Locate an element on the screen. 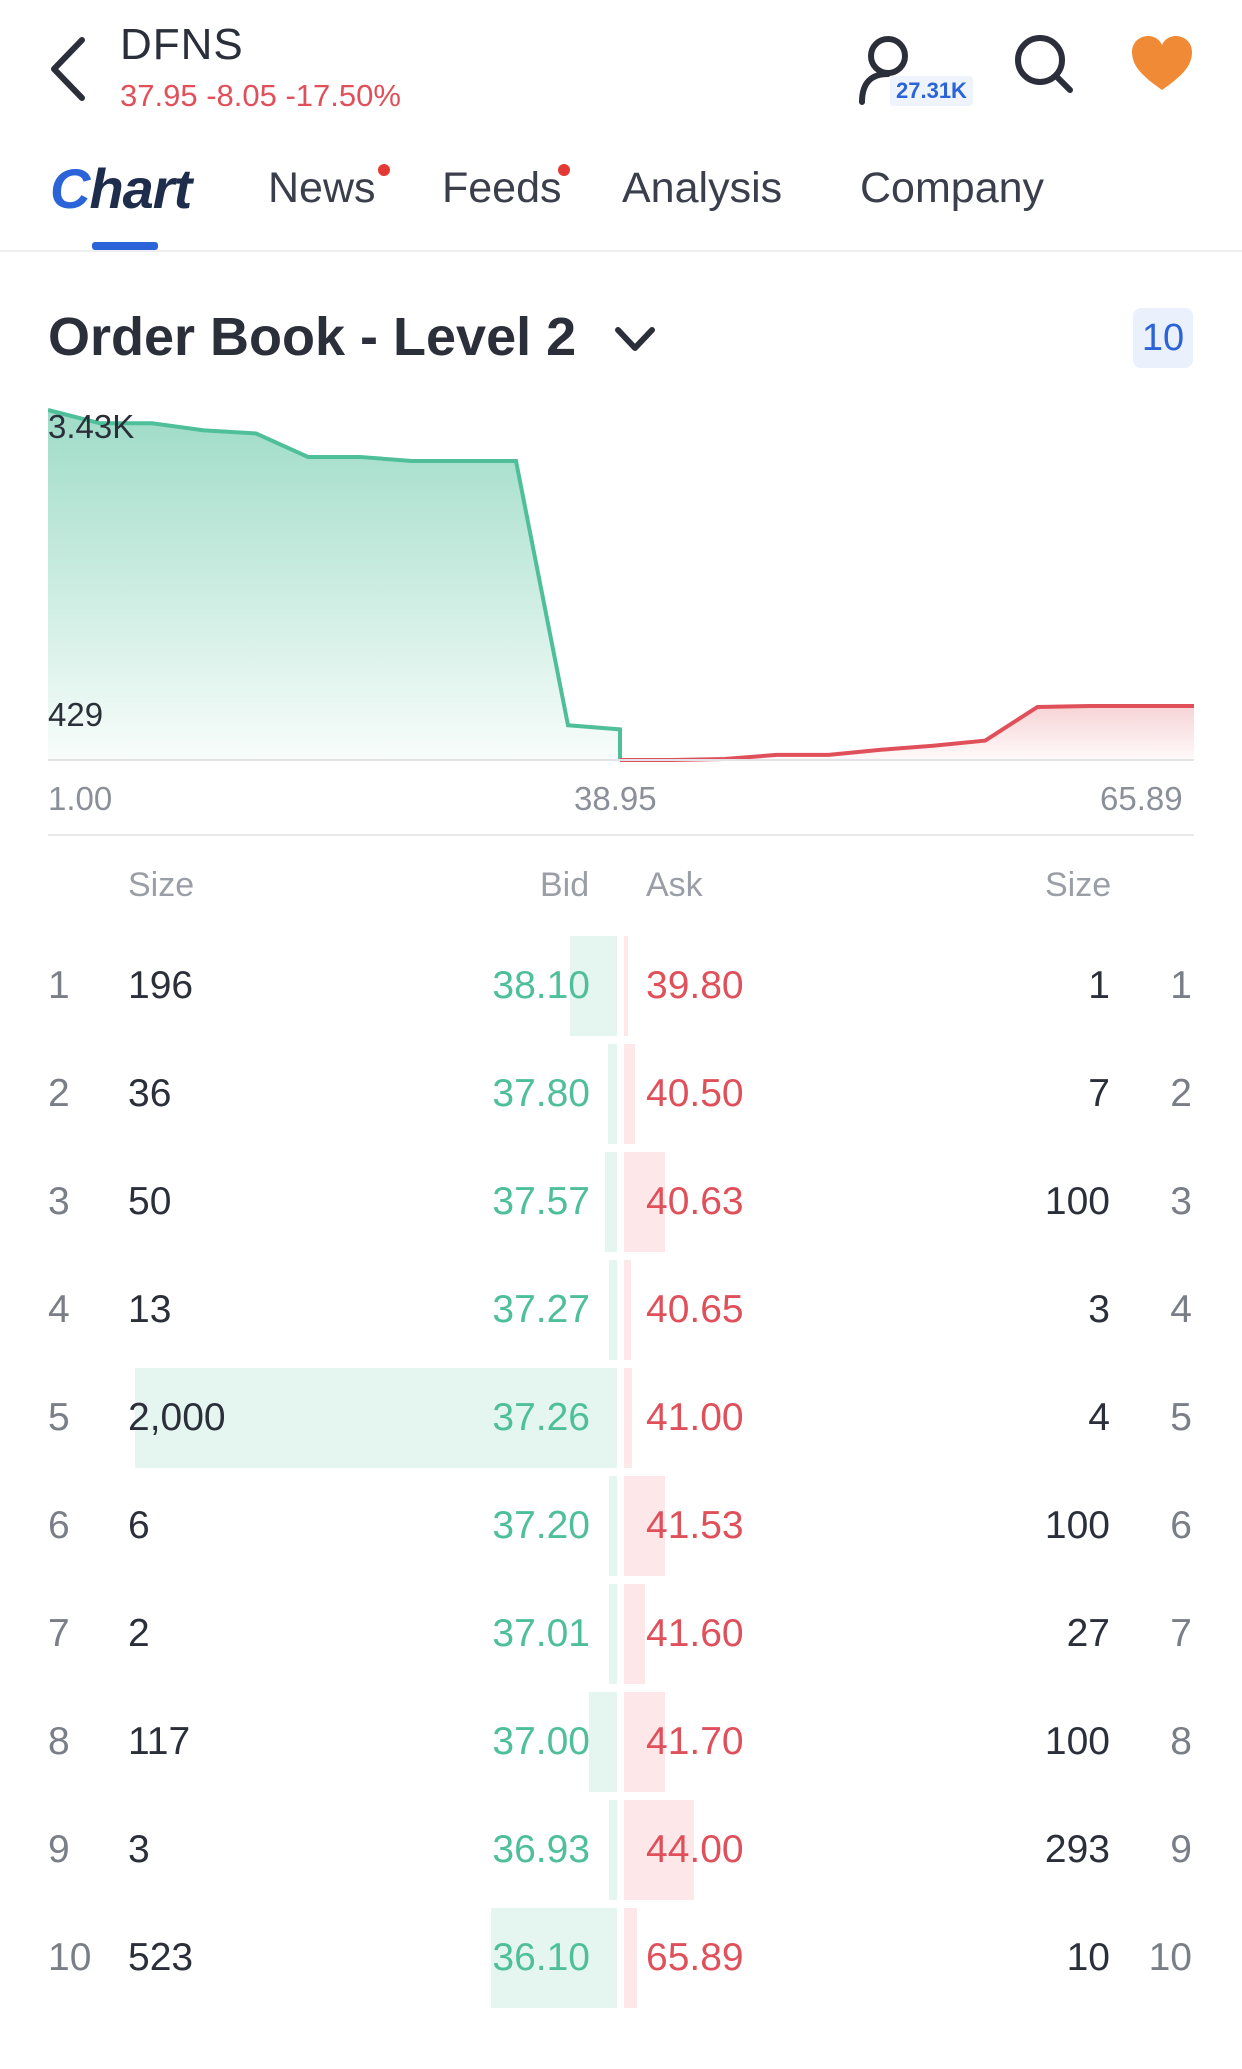  rank: 8 is located at coordinates (59, 1741).